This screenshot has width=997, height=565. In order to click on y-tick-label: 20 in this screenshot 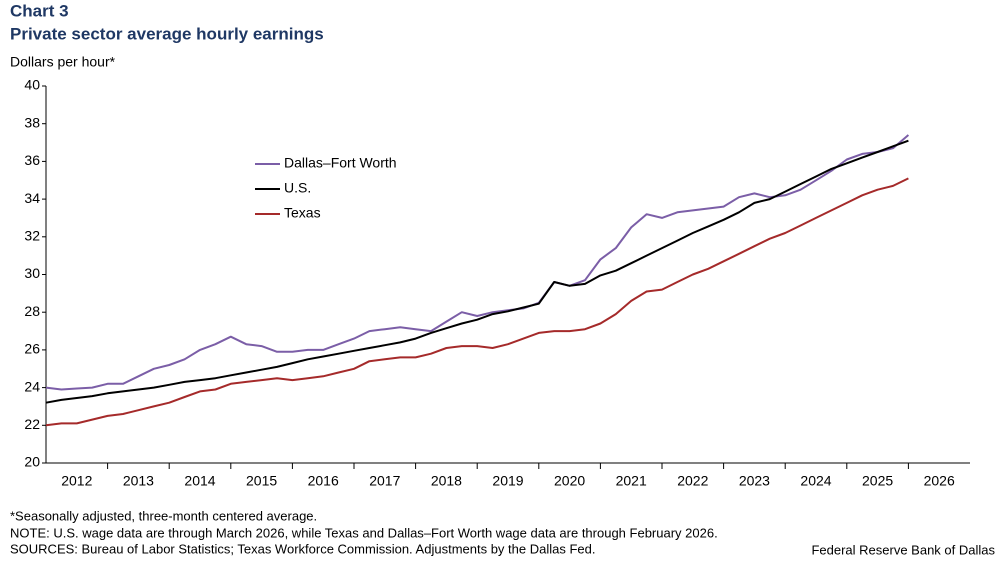, I will do `click(32, 462)`.